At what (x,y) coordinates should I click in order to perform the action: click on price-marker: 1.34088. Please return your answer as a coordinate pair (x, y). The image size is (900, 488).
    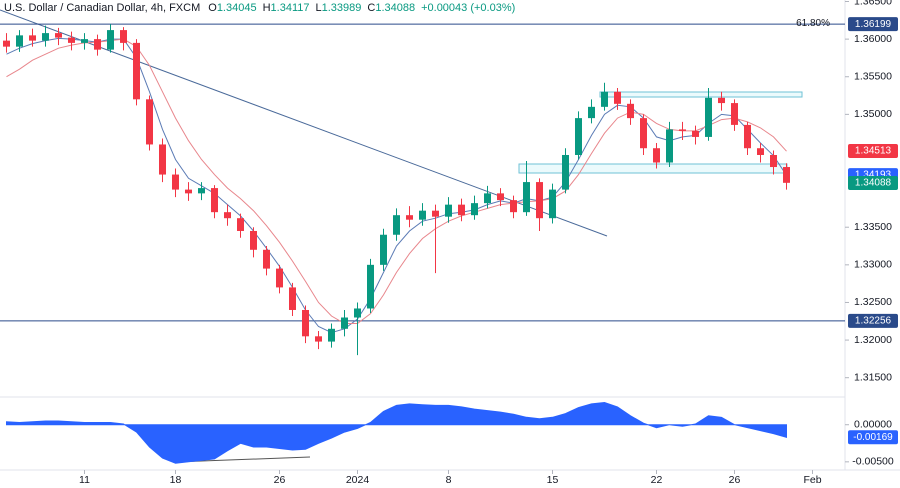
    Looking at the image, I should click on (873, 183).